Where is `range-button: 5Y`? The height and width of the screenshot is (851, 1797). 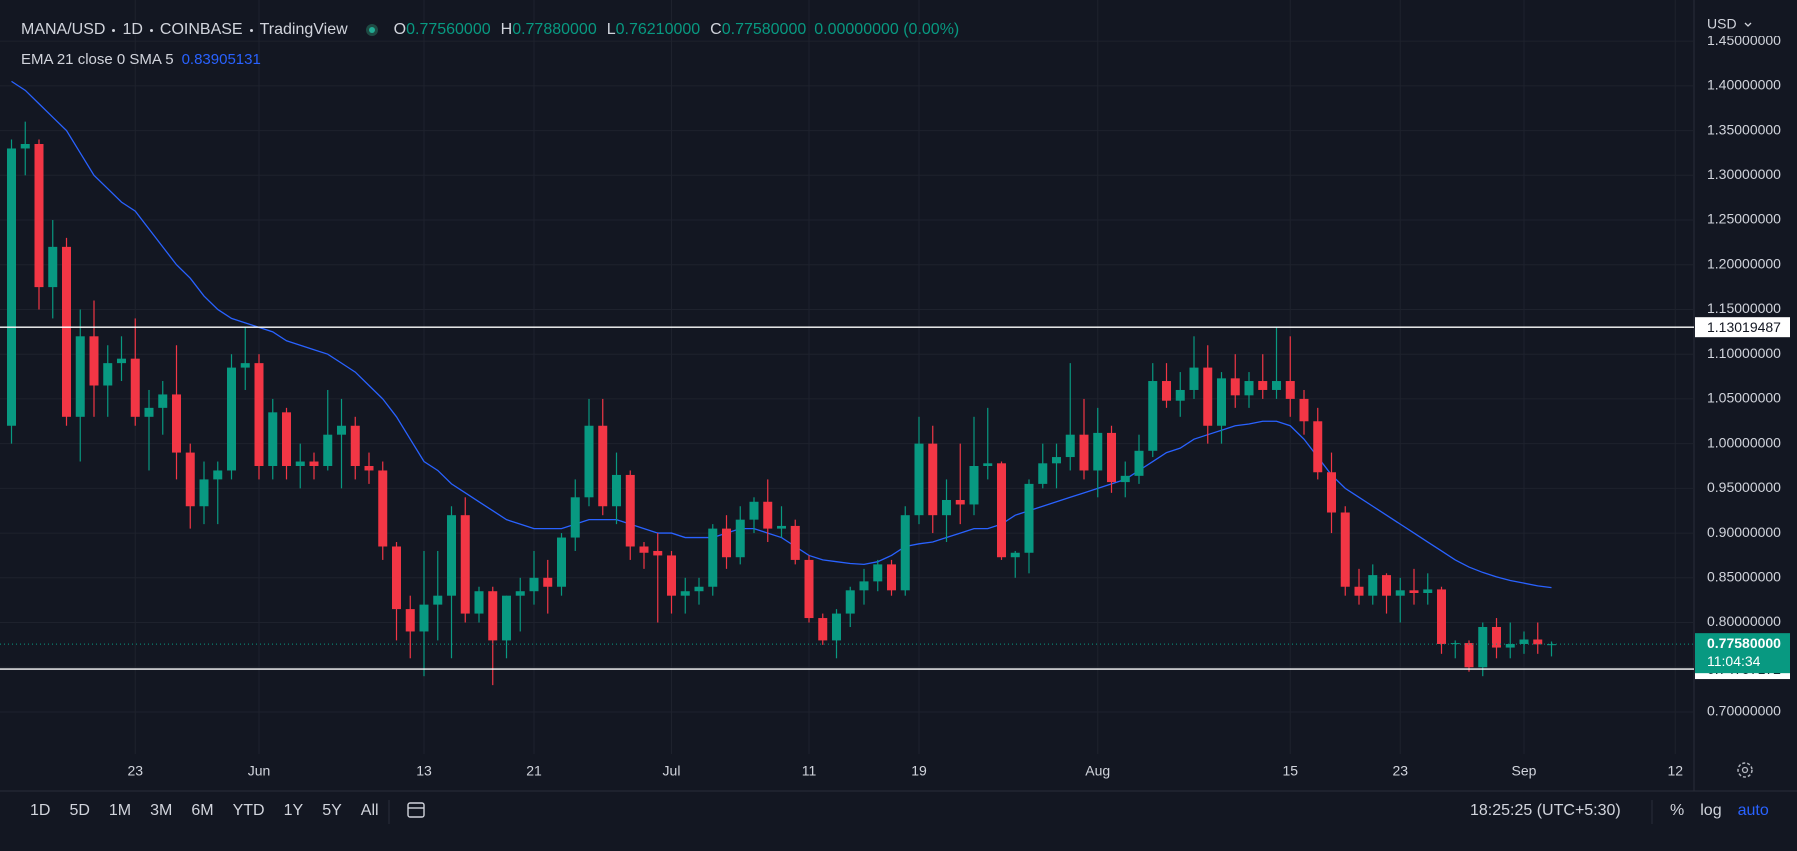
range-button: 5Y is located at coordinates (332, 810).